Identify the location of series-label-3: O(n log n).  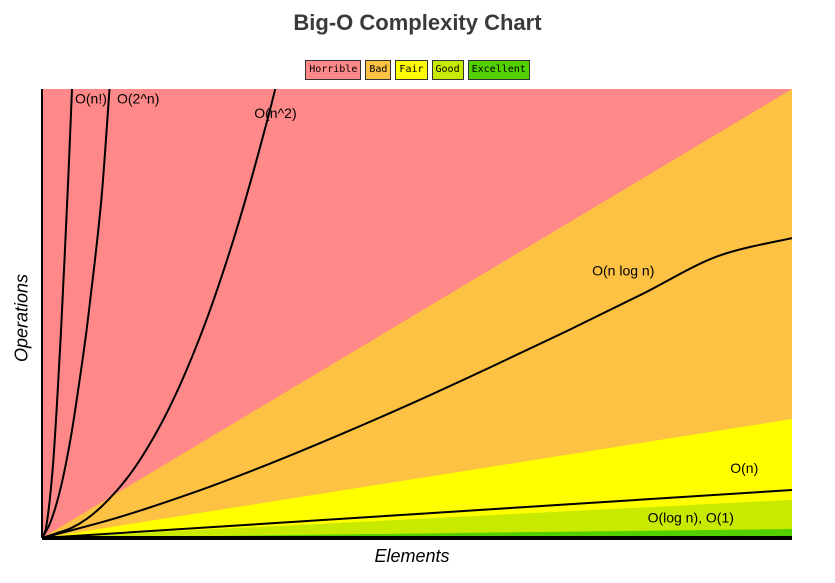
(623, 270).